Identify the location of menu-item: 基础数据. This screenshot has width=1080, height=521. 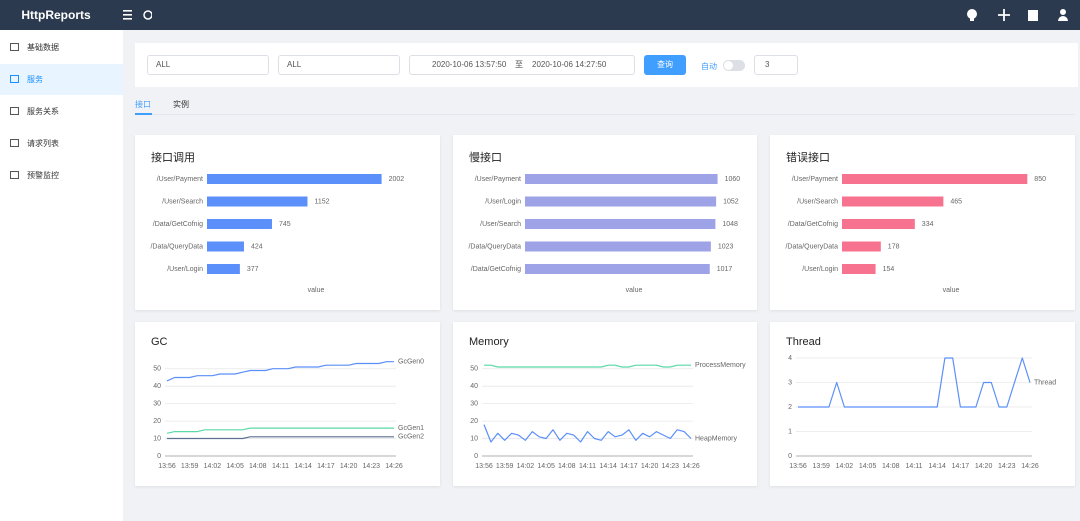
(61, 47).